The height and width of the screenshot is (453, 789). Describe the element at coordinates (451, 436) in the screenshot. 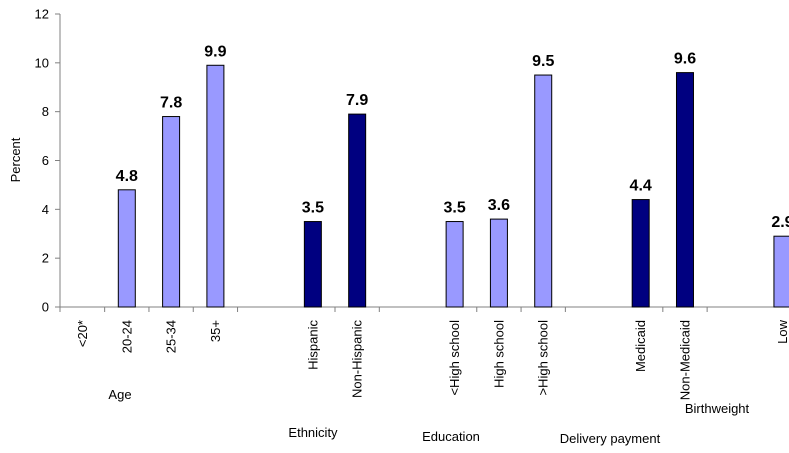

I see `group-label: Education` at that location.